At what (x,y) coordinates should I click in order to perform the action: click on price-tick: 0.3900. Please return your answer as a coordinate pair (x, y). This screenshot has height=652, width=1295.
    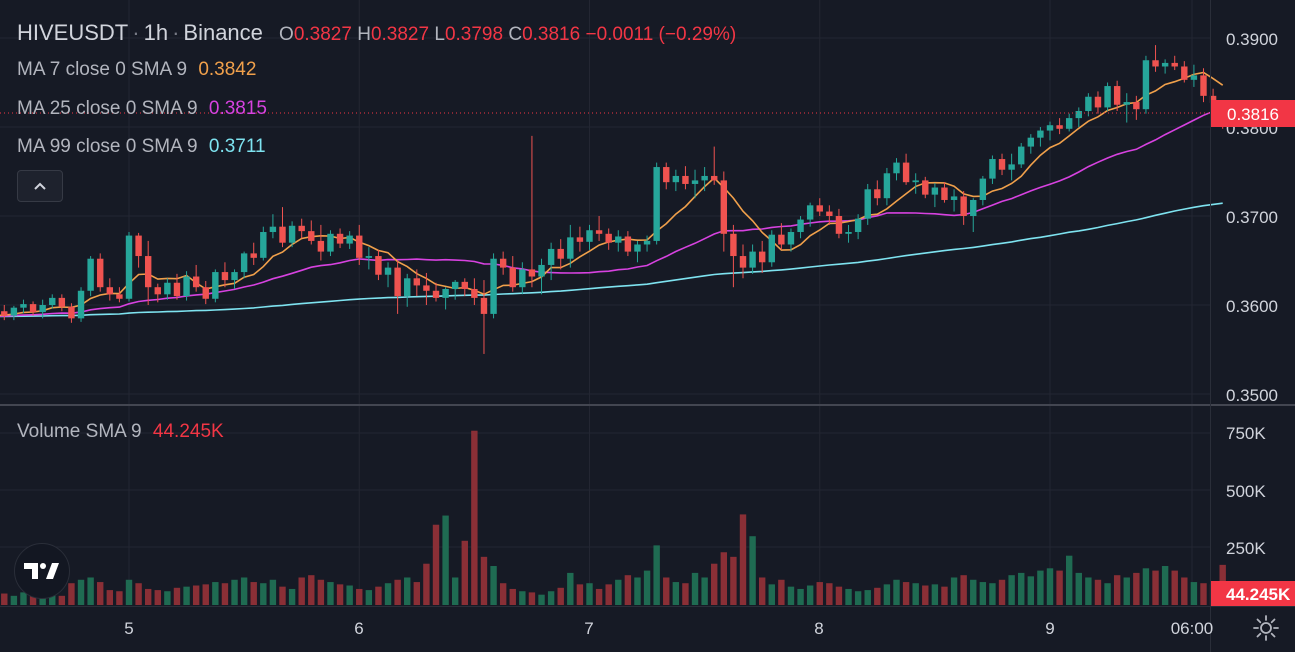
    Looking at the image, I should click on (1252, 39).